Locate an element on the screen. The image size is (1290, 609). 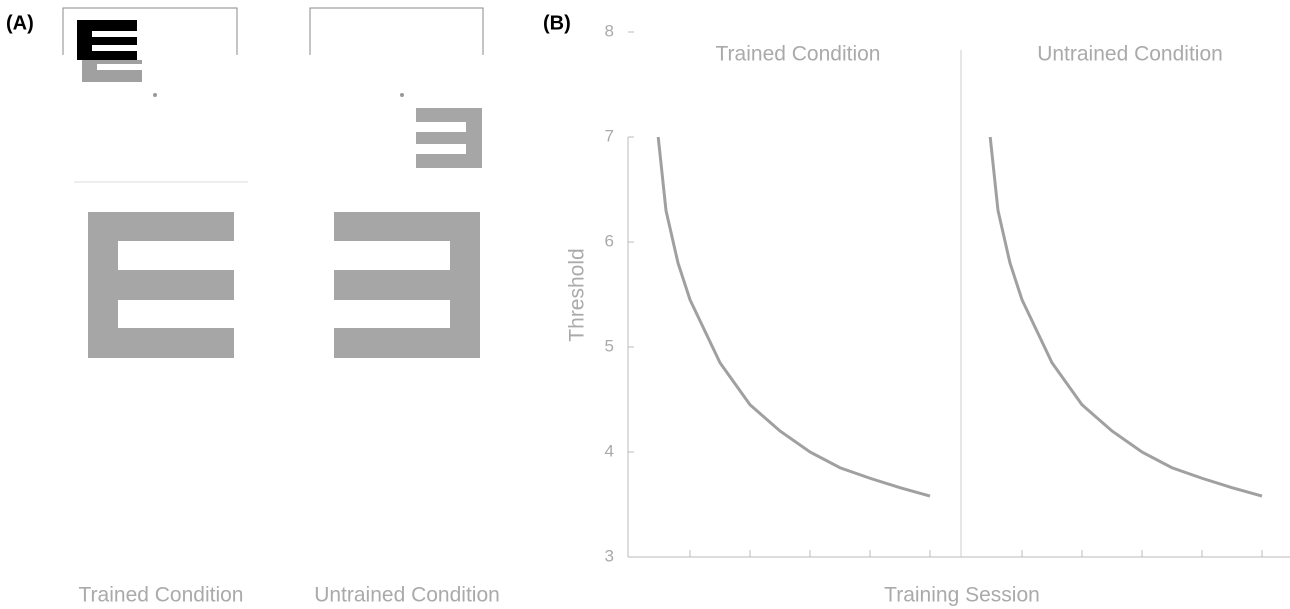
caption: Trained Condition is located at coordinates (161, 595).